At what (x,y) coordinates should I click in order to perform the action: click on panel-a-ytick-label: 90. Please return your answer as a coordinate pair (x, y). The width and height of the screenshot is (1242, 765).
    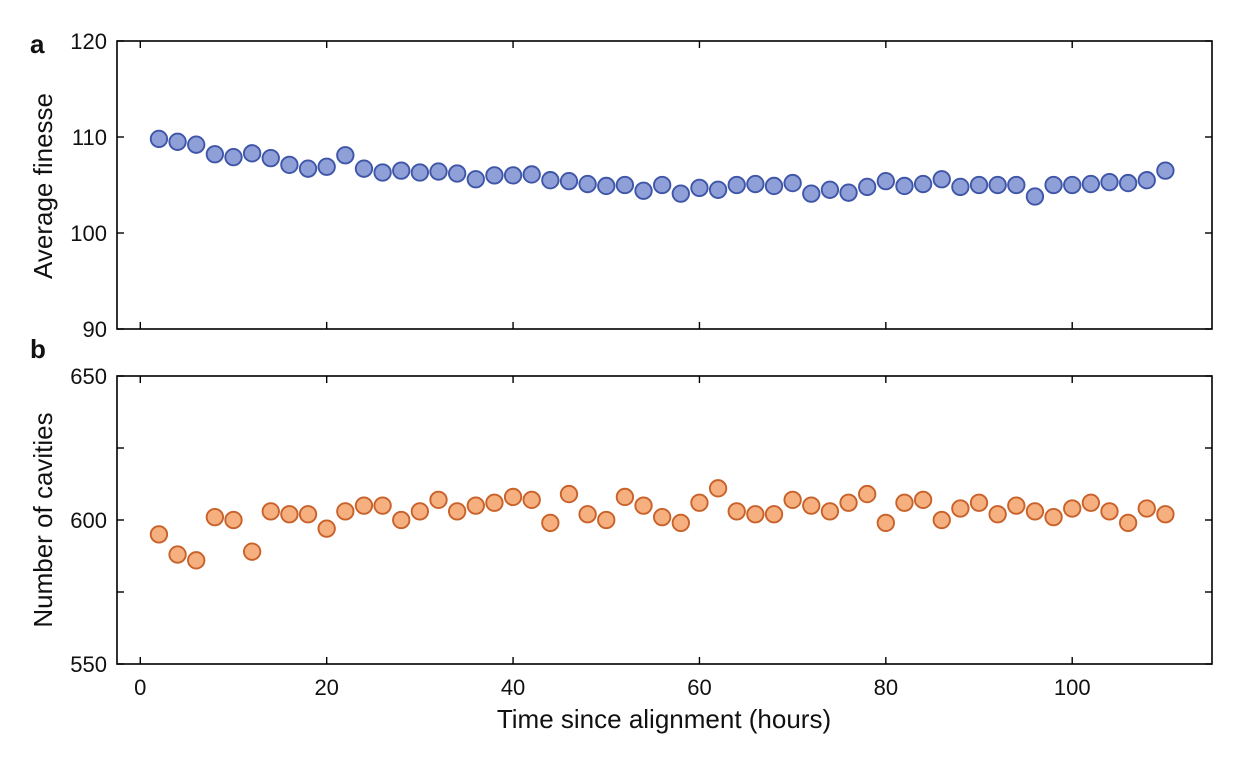
    Looking at the image, I should click on (95, 329).